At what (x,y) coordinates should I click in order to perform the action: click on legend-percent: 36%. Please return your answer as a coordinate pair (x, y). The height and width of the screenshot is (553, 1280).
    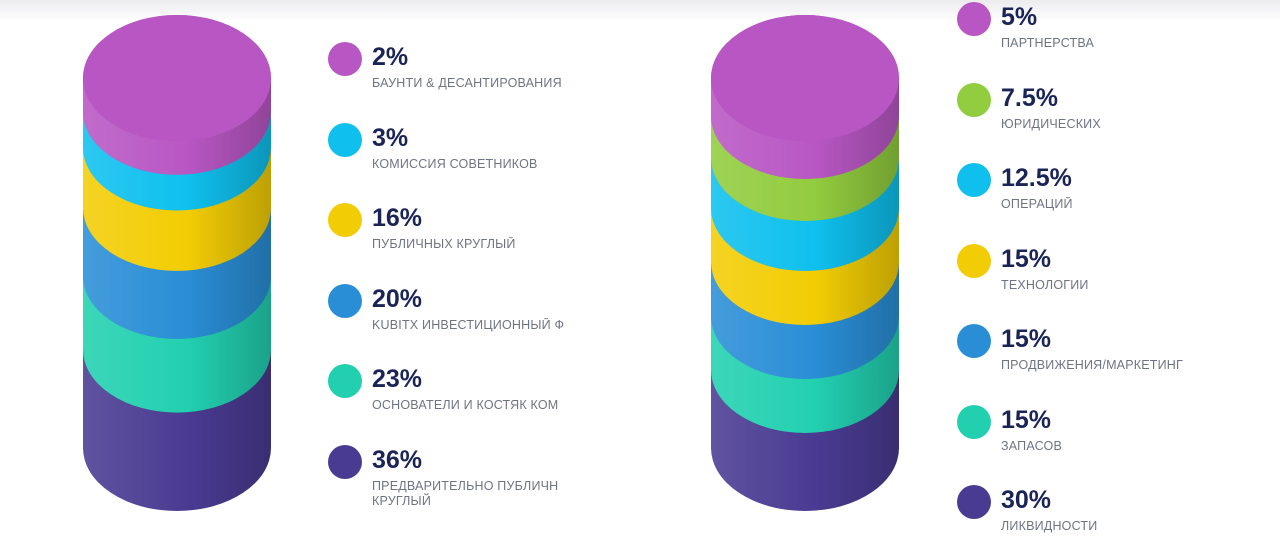
    Looking at the image, I should click on (397, 460).